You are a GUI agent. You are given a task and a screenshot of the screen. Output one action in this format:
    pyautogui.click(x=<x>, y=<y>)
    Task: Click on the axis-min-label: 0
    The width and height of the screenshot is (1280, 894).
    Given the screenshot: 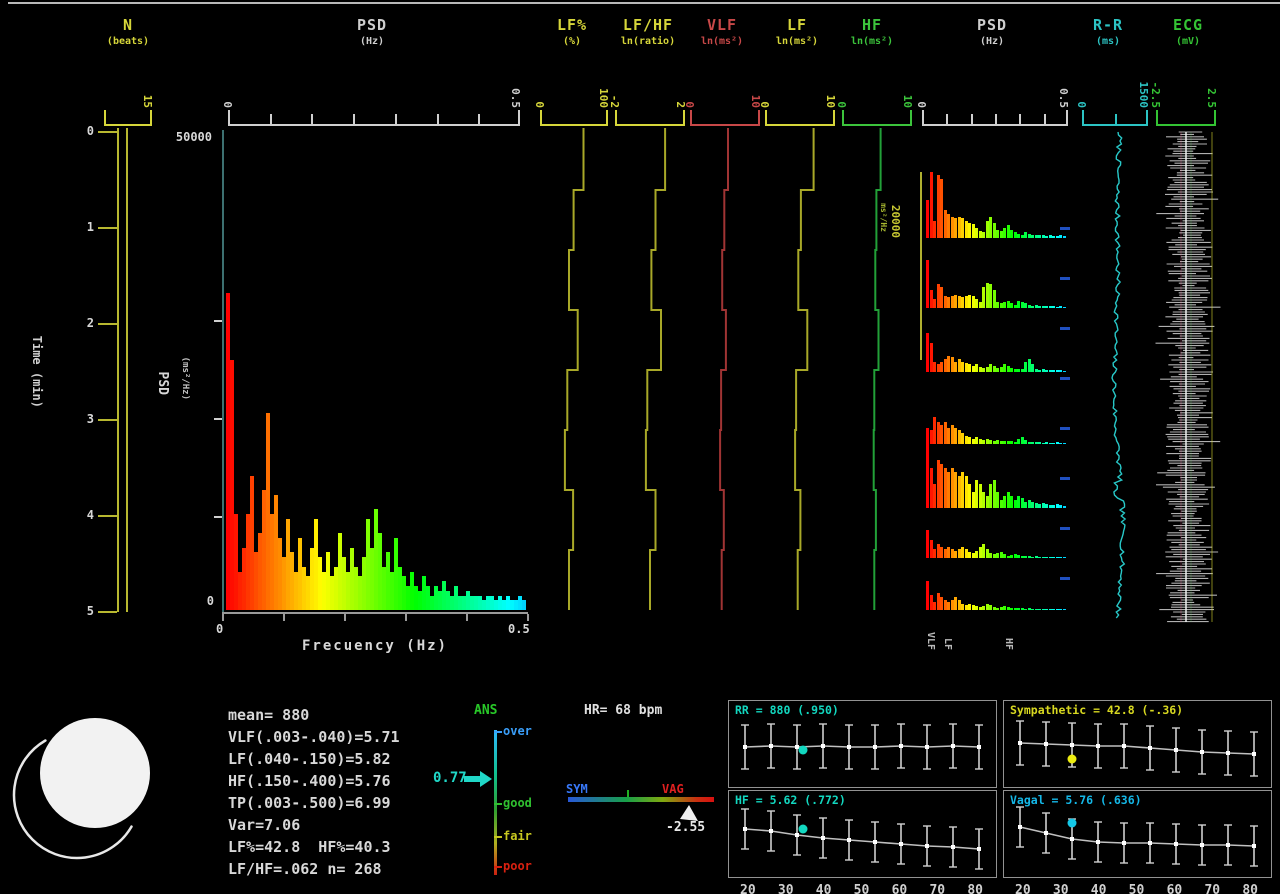 What is the action you would take?
    pyautogui.click(x=539, y=104)
    